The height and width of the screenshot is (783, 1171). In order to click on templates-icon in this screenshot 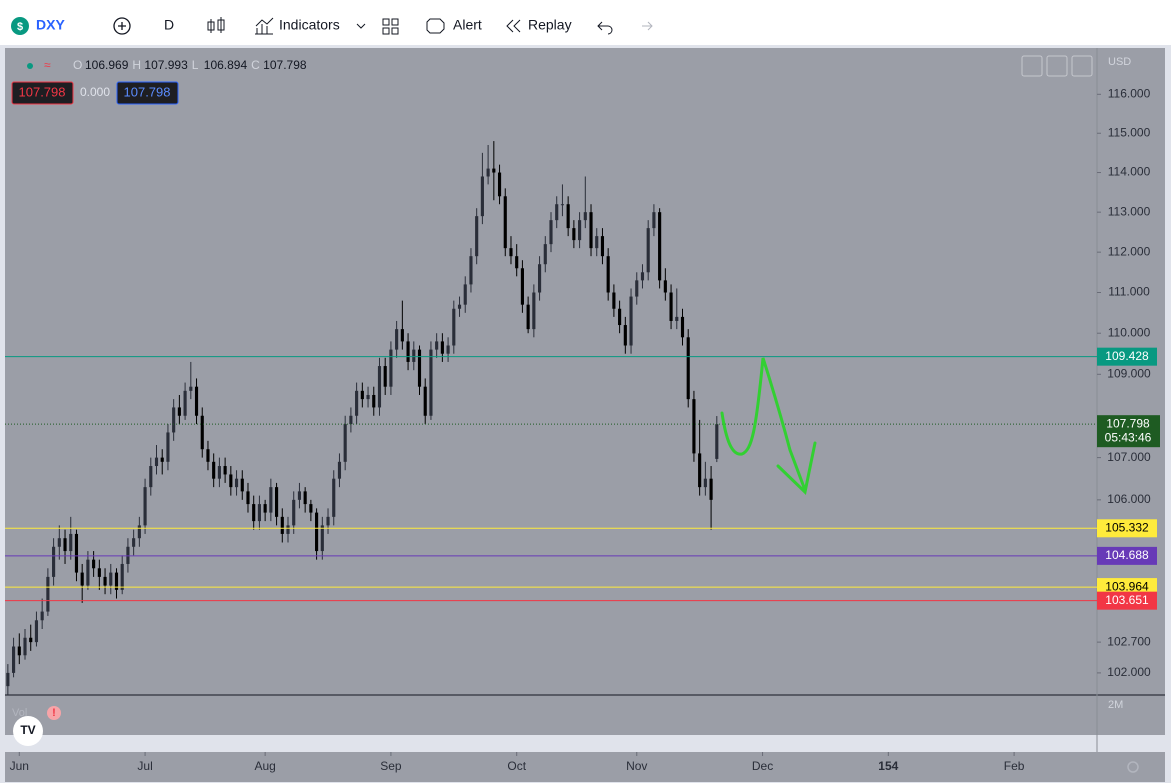, I will do `click(390, 26)`.